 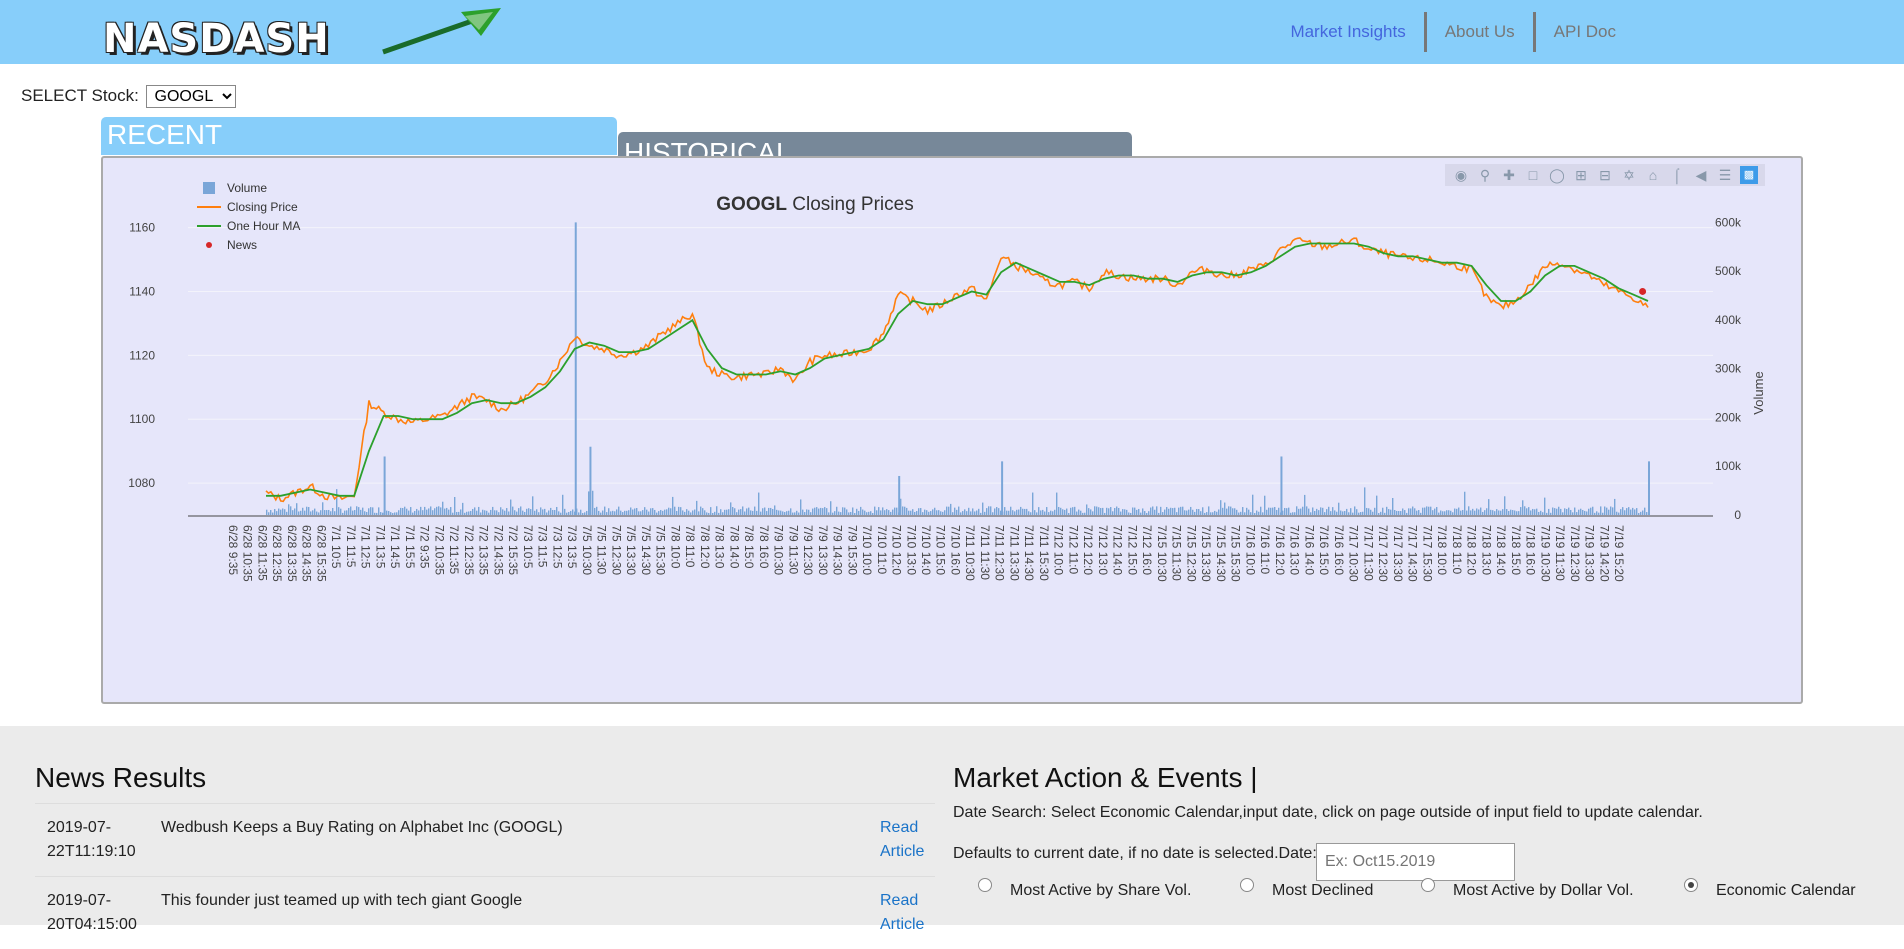 What do you see at coordinates (1629, 175) in the screenshot?
I see `autoscale-icon: ✡` at bounding box center [1629, 175].